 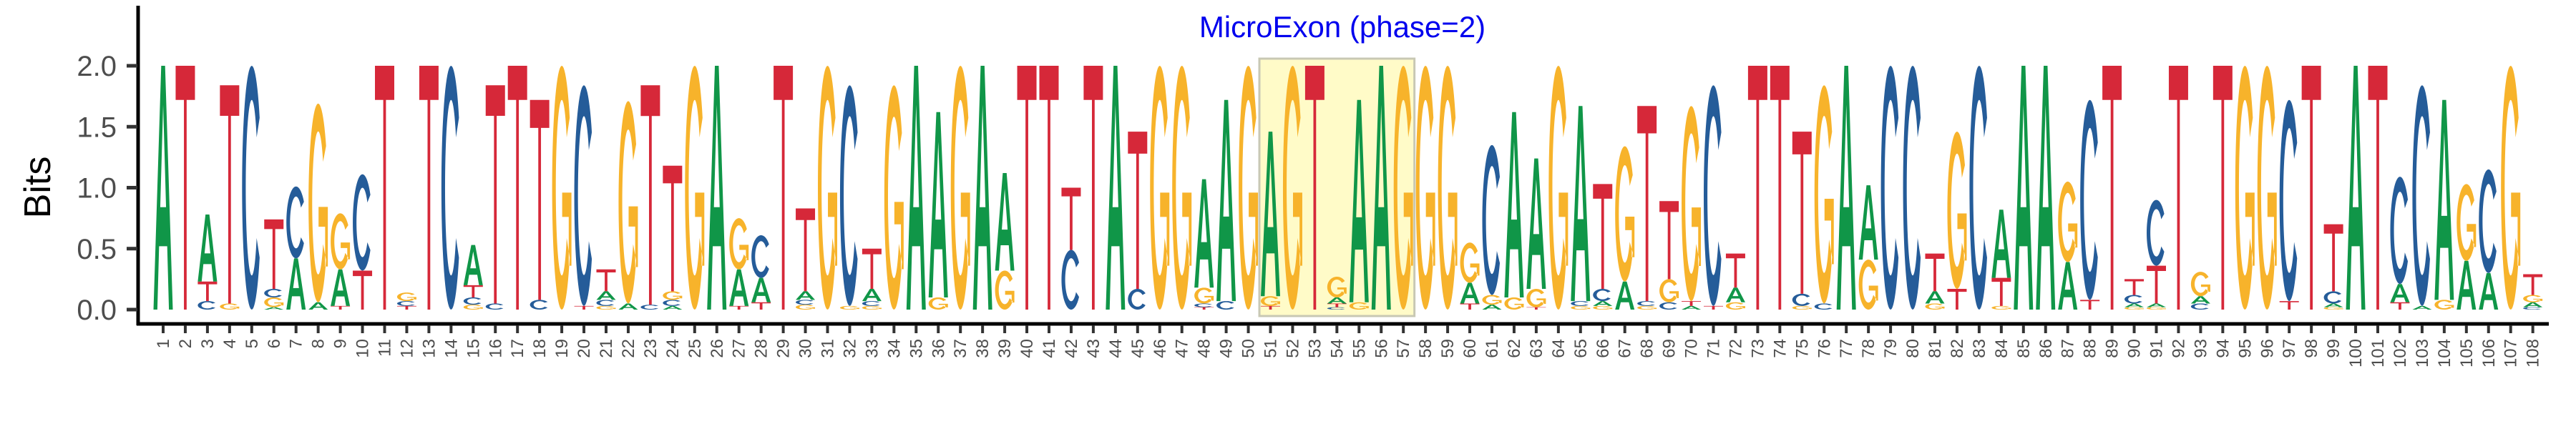 I want to click on x-tick-label: 2, so click(x=185, y=343).